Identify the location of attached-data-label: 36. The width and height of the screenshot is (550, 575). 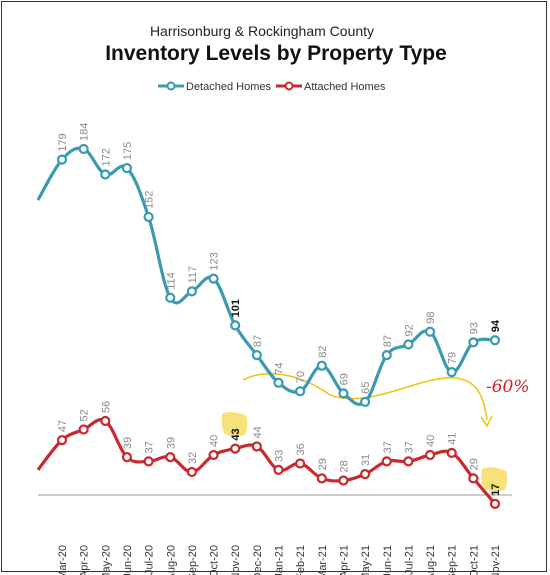
(301, 449).